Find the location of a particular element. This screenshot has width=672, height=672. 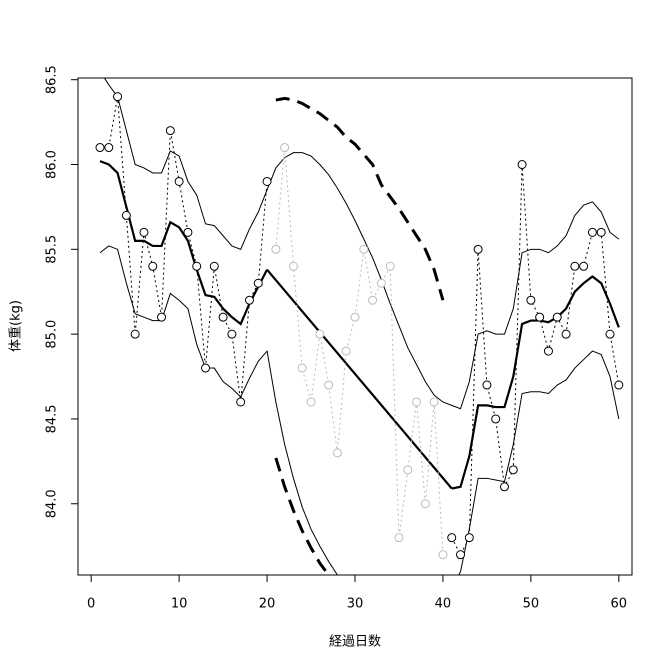

x-tick-label: 20 is located at coordinates (267, 604).